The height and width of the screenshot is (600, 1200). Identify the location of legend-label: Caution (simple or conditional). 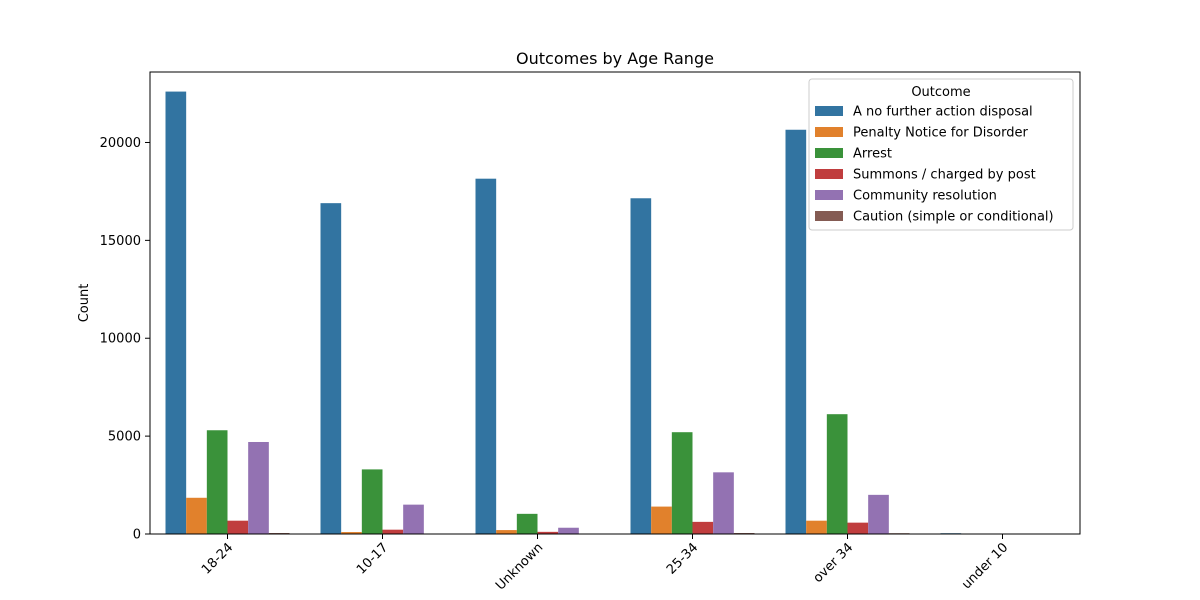
(953, 217).